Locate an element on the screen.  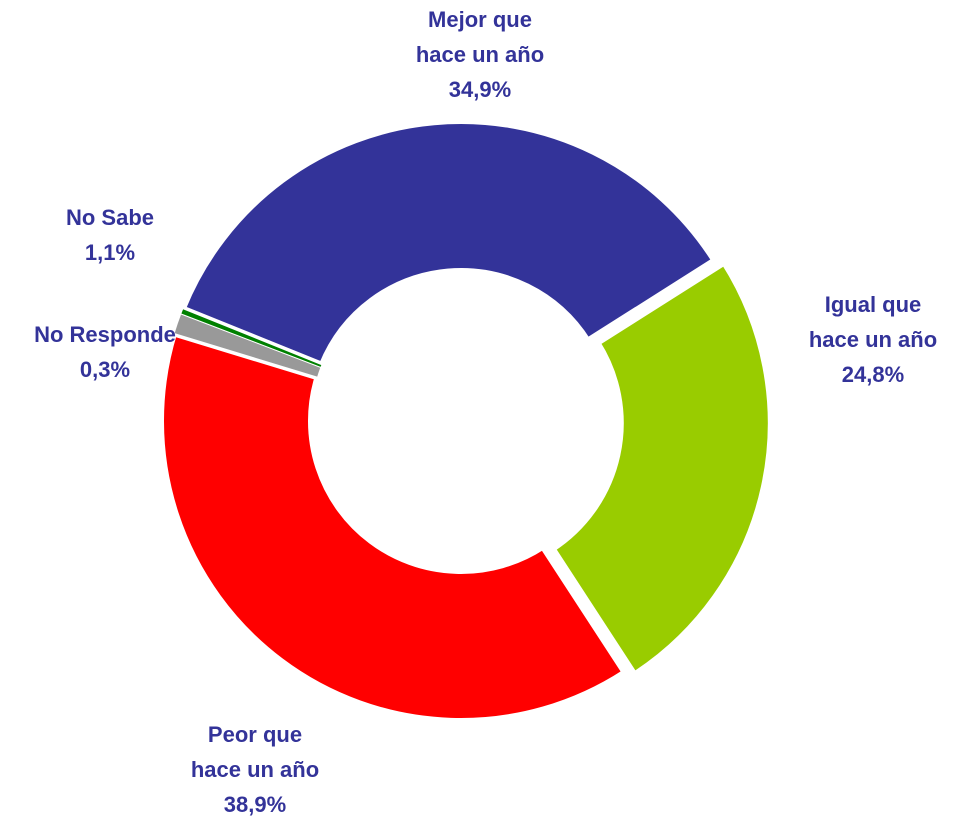
slice-label: Igual que hace un año 24,8% is located at coordinates (863, 339).